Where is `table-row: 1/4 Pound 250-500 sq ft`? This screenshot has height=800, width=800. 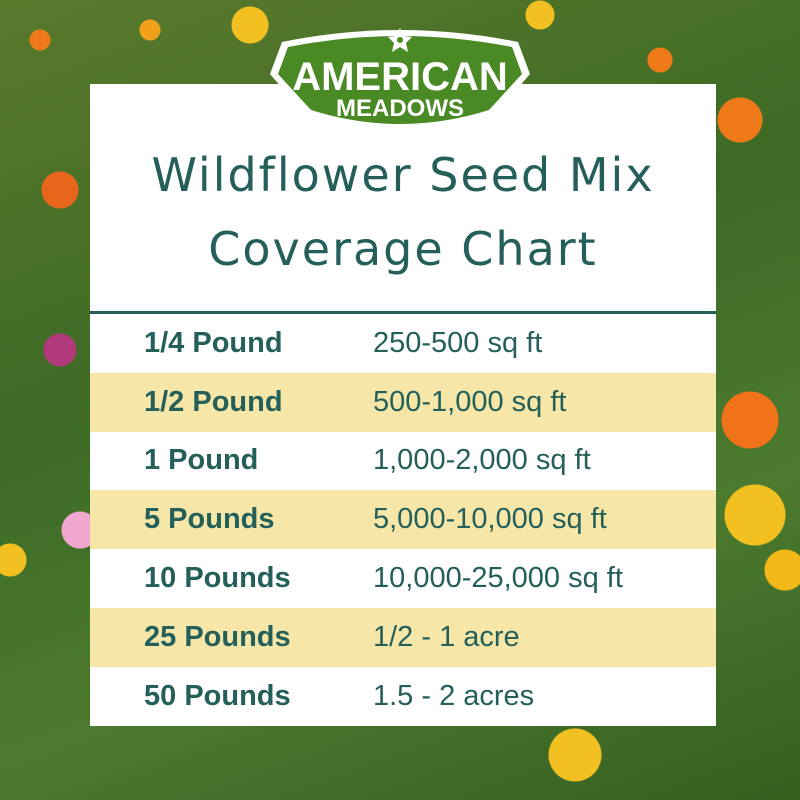 table-row: 1/4 Pound 250-500 sq ft is located at coordinates (403, 343).